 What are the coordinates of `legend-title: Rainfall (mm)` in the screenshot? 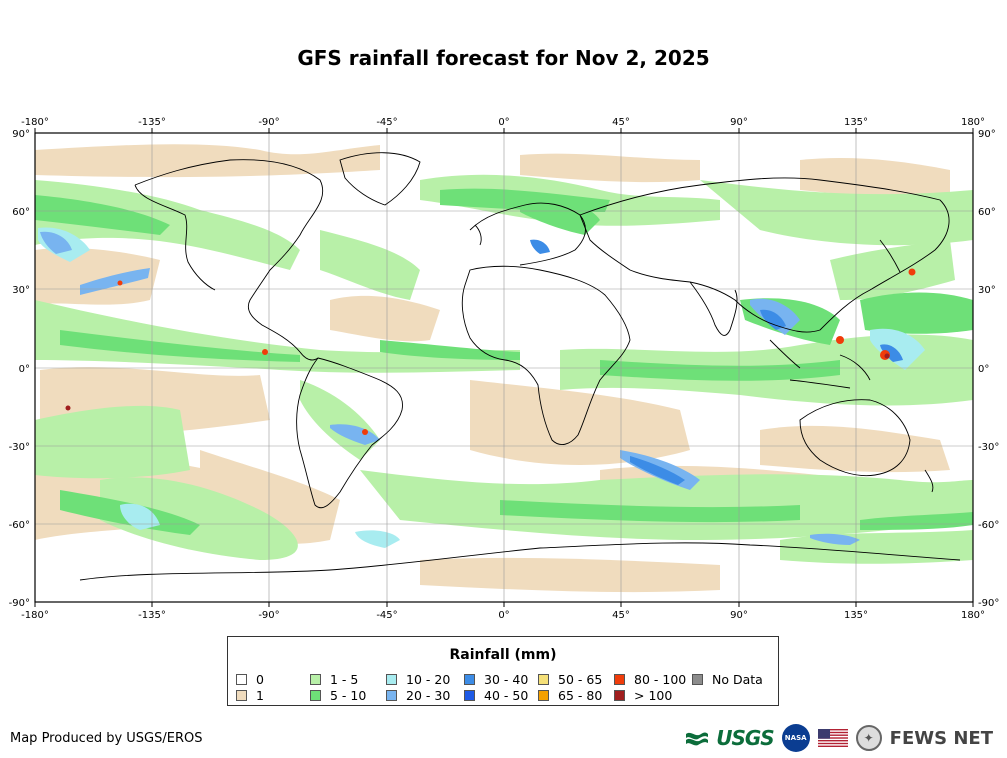 It's located at (503, 655).